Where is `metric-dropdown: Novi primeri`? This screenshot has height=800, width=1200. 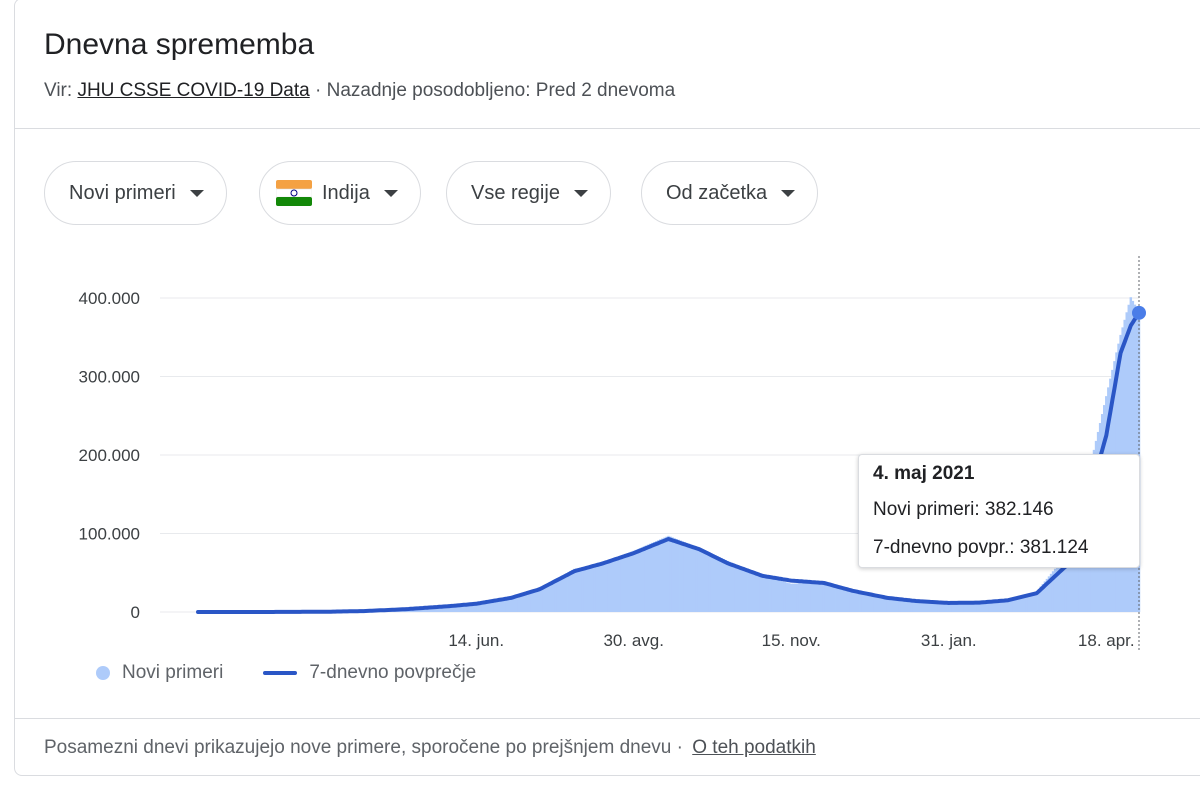 metric-dropdown: Novi primeri is located at coordinates (135, 193).